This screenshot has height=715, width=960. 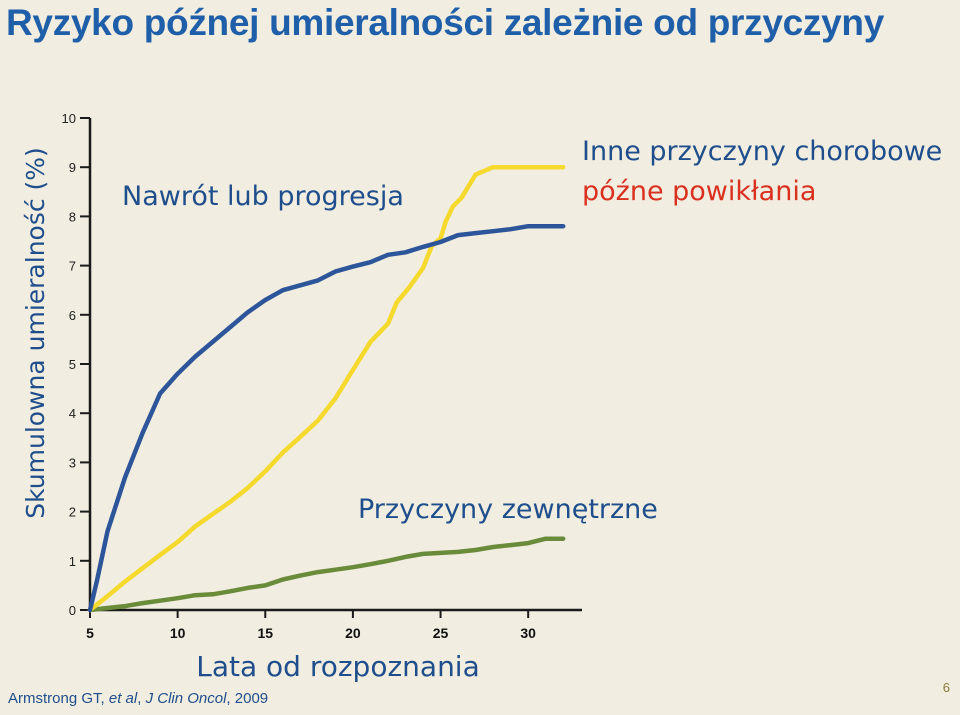 What do you see at coordinates (72, 315) in the screenshot?
I see `y-tick-label: 6` at bounding box center [72, 315].